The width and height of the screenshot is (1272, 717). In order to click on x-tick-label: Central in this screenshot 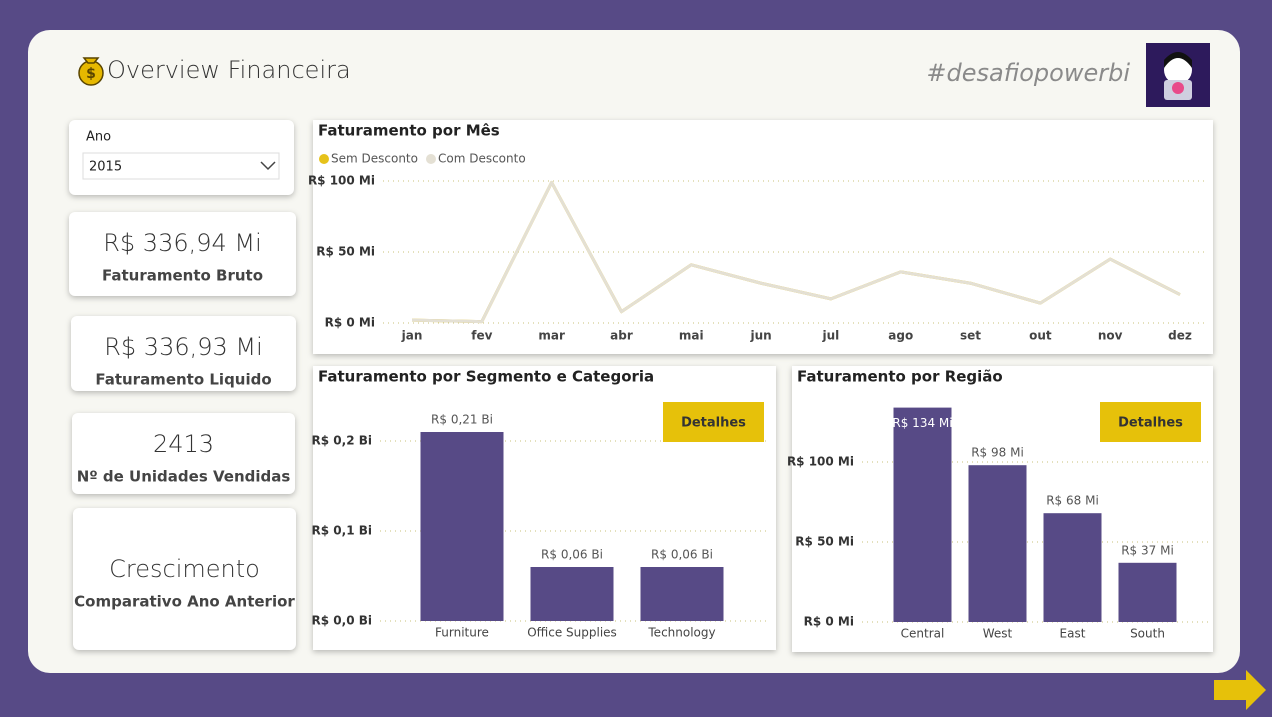, I will do `click(923, 634)`.